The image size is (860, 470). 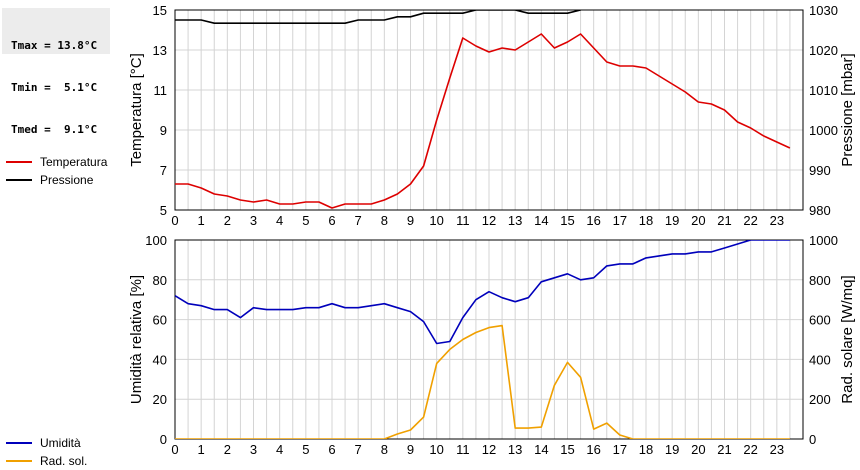 I want to click on y-tick-label: 80, so click(x=160, y=280).